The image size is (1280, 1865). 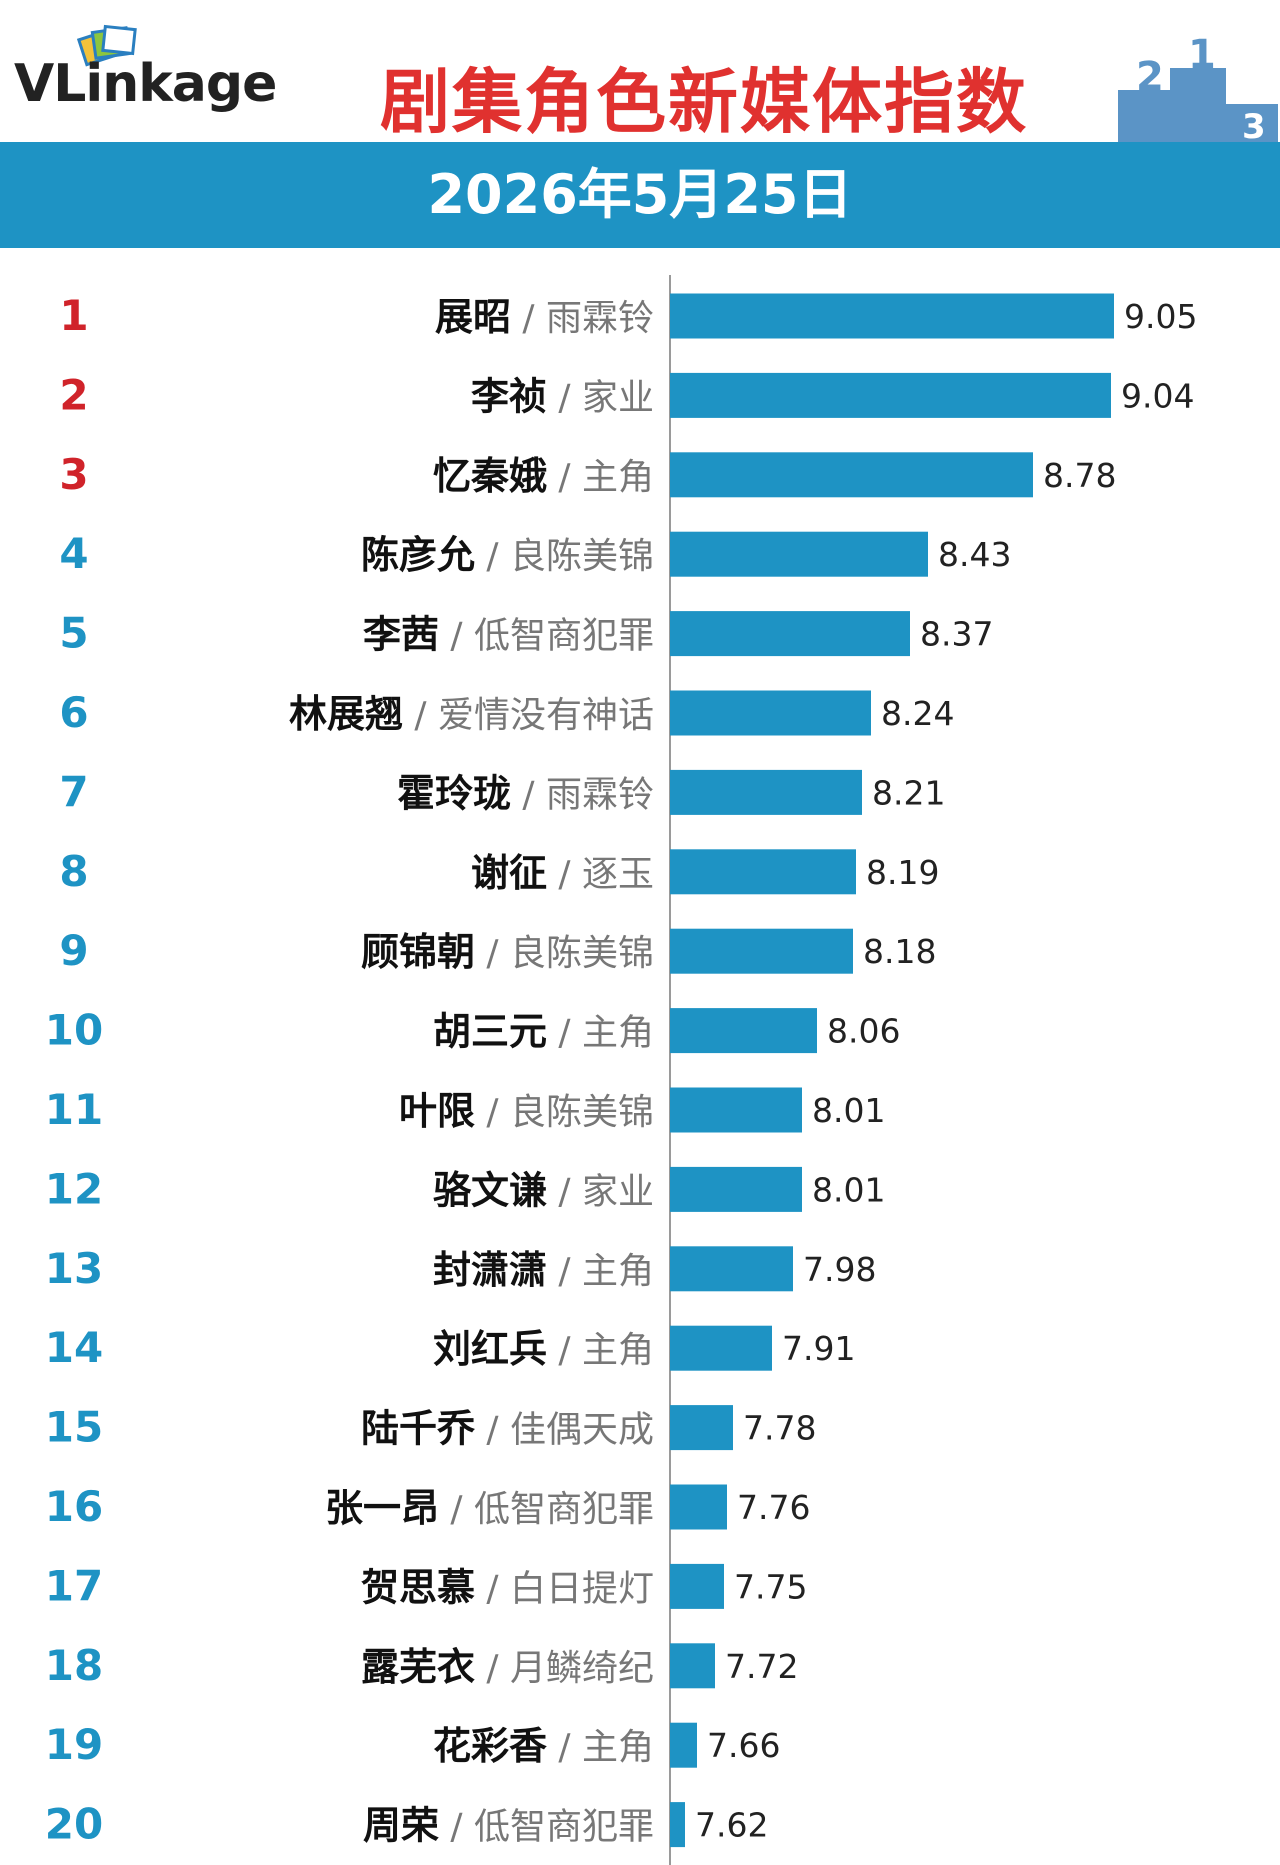 I want to click on row-label: 霍玲珑 / 雨霖铃, so click(x=525, y=793).